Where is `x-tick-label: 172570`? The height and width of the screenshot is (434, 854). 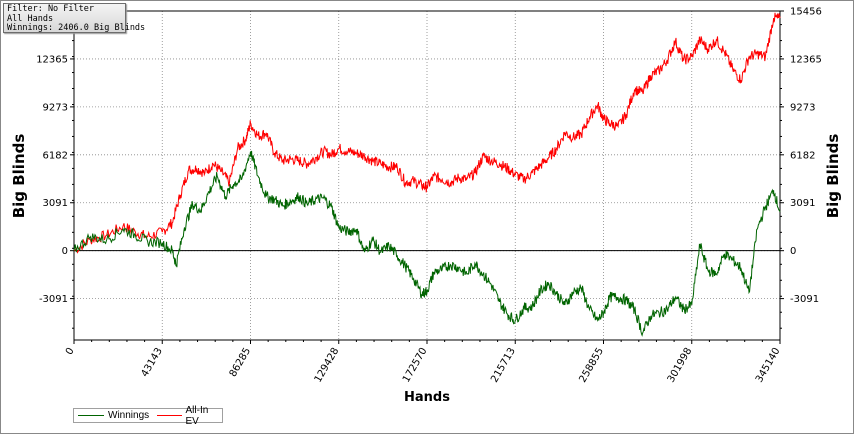 x-tick-label: 172570 is located at coordinates (415, 365).